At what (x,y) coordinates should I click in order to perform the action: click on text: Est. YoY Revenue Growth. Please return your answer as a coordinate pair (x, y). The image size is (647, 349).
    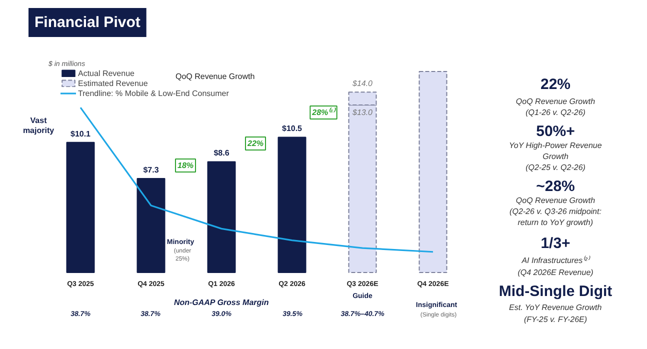
    Looking at the image, I should click on (555, 307).